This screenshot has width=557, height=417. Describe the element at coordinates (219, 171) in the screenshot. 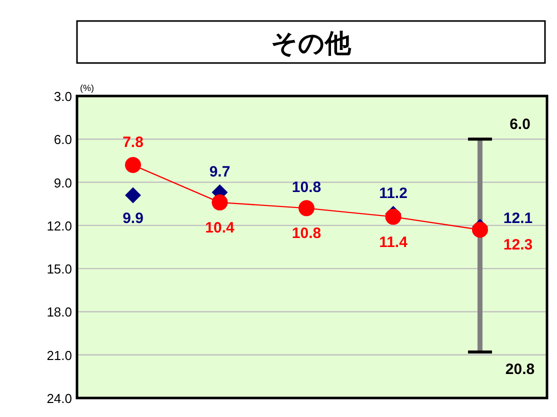

I see `data-label: 9.7` at that location.